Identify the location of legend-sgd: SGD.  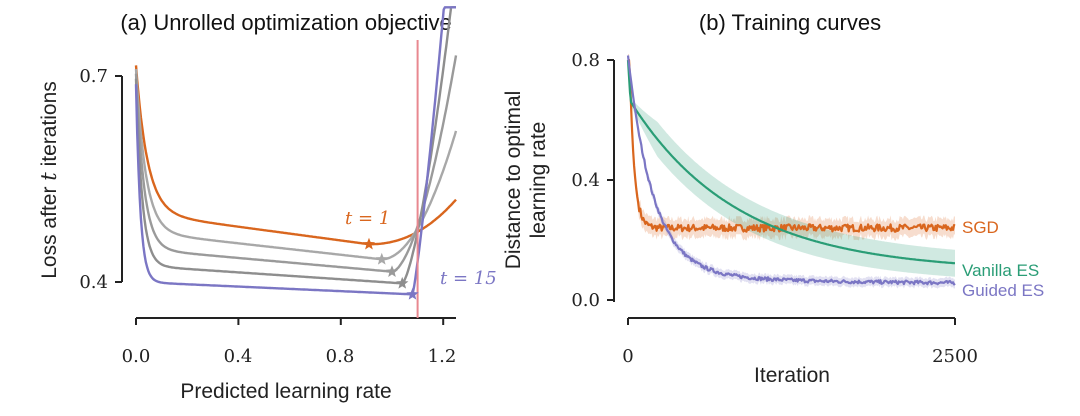
(980, 227).